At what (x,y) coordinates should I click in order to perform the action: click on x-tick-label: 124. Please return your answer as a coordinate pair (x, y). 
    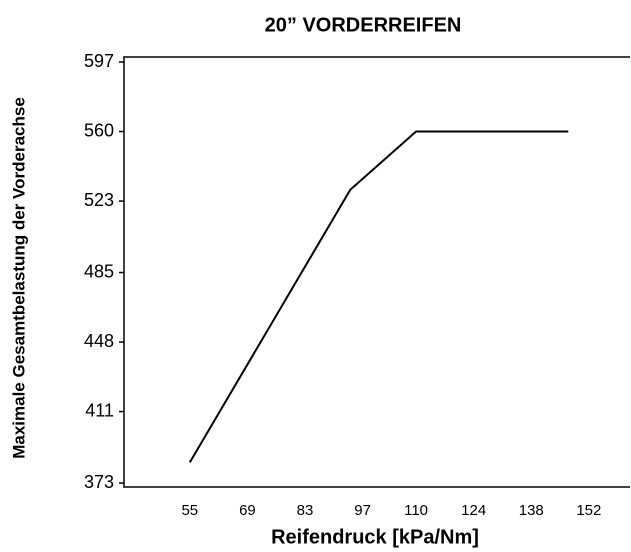
    Looking at the image, I should click on (473, 510).